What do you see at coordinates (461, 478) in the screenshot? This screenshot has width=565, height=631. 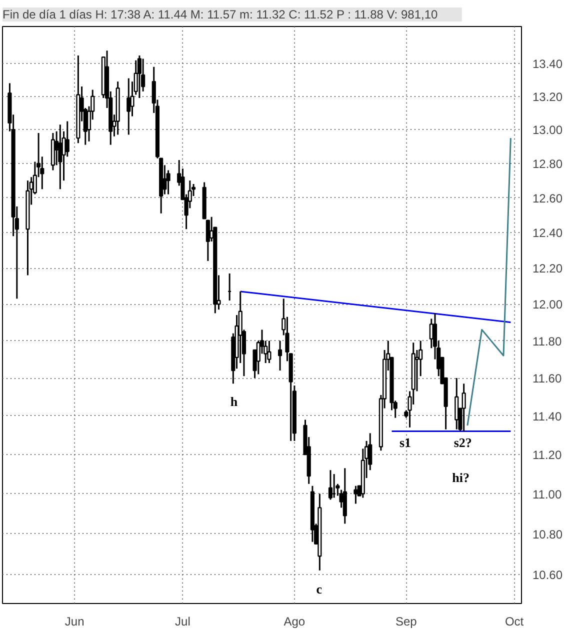 I see `annotation: hi?` at bounding box center [461, 478].